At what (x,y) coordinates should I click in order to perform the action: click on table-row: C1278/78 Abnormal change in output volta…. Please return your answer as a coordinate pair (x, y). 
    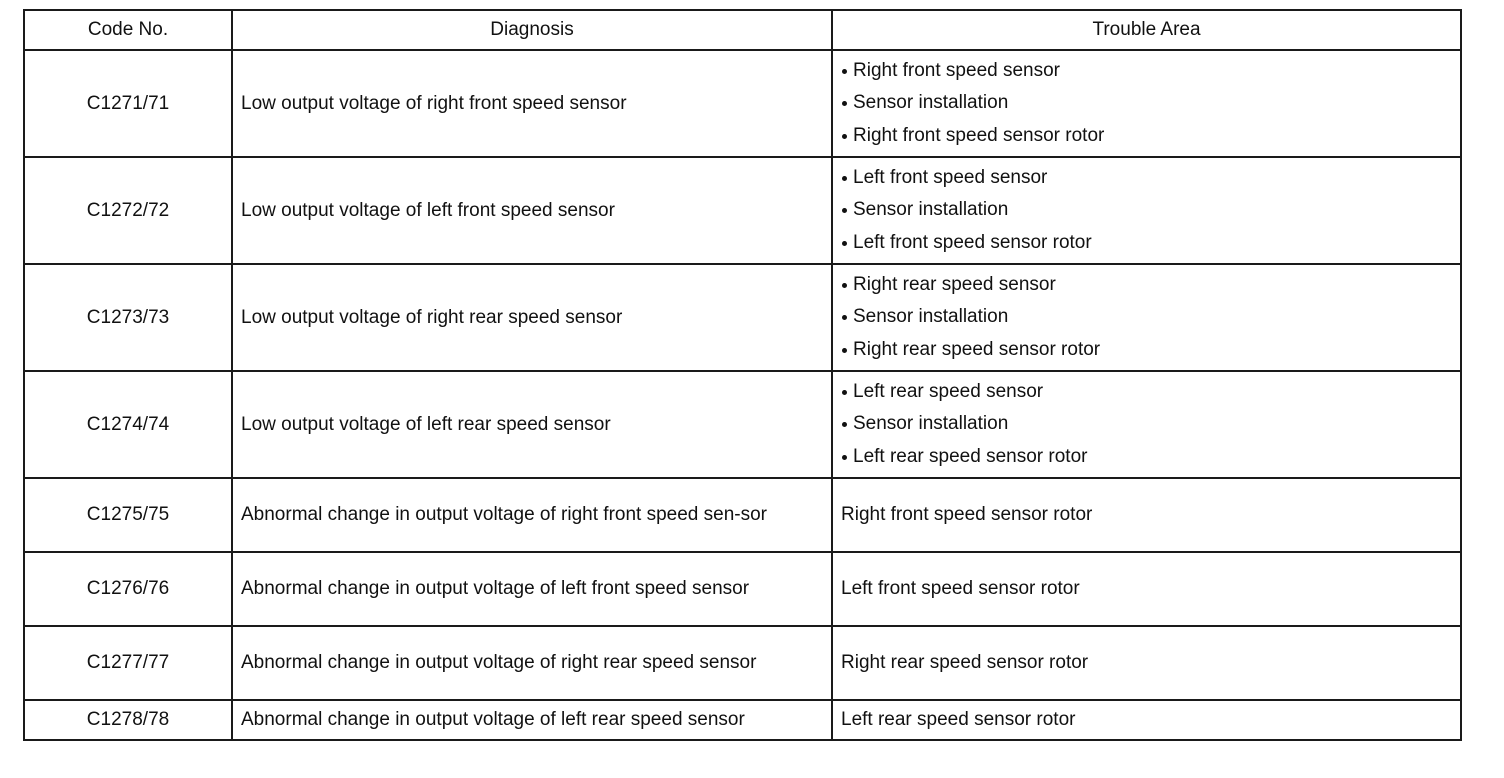
    Looking at the image, I should click on (742, 720).